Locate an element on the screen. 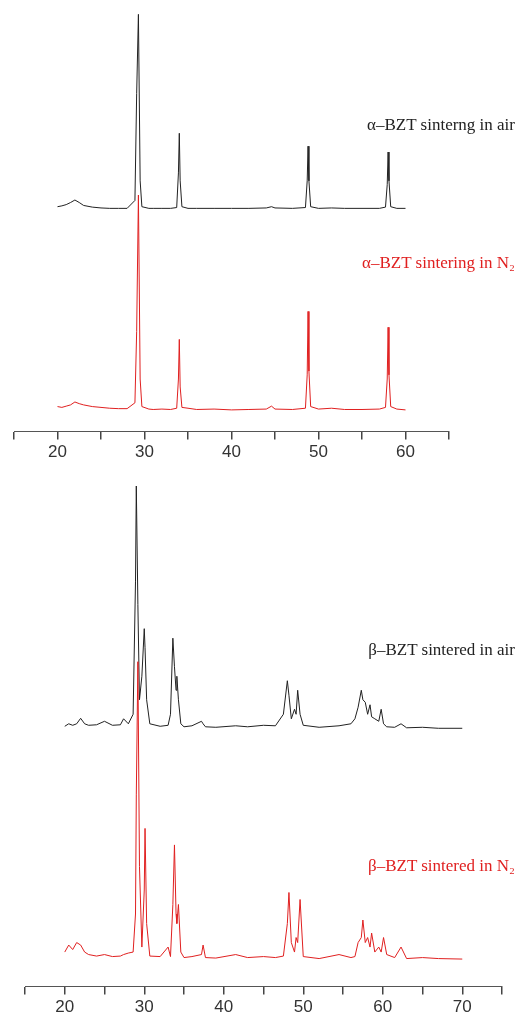 Image resolution: width=518 pixels, height=1027 pixels. text: α–BZT sintering in N₂ is located at coordinates (438, 263).